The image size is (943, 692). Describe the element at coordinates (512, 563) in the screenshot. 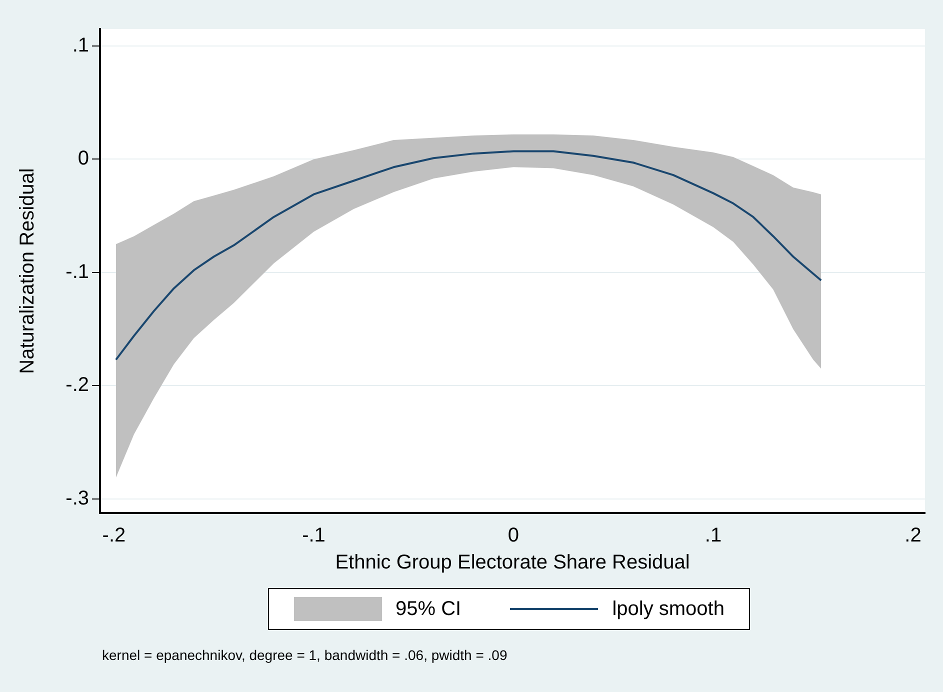

I see `x-axis-title: Ethnic Group Electorate Share Residual` at that location.